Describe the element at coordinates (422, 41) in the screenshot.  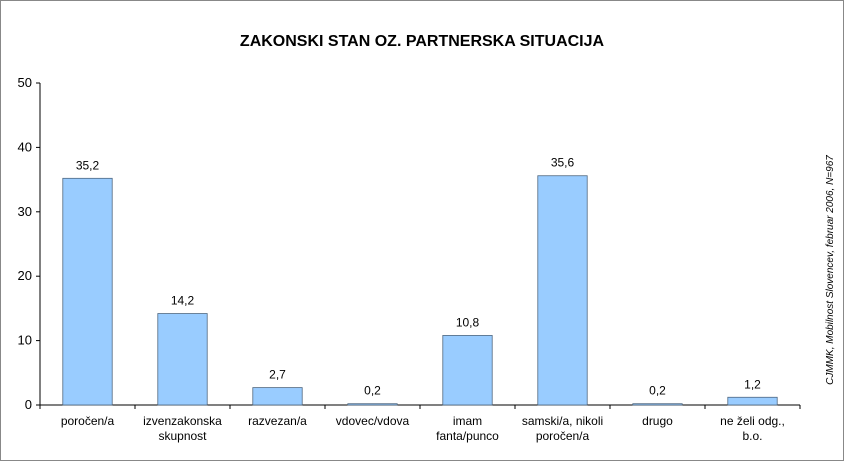
I see `chart-title: ZAKONSKI STAN OZ. PARTNERSKA SITUACIJA` at that location.